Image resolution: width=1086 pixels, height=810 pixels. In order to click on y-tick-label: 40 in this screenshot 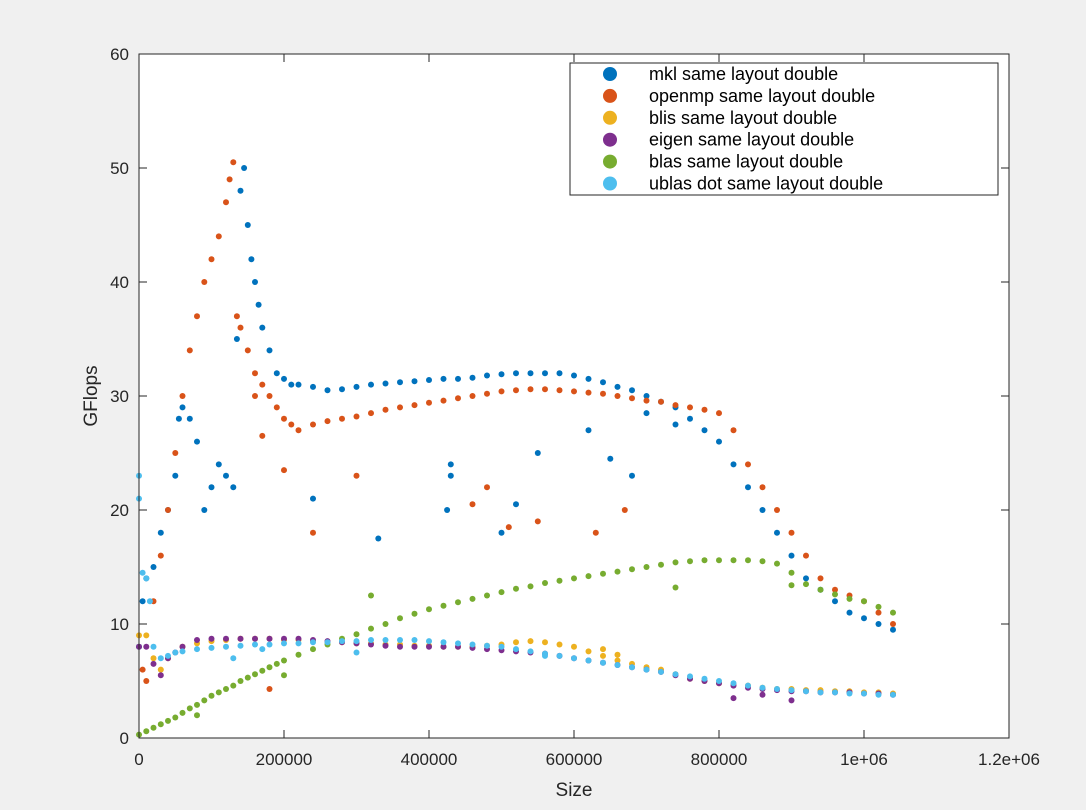, I will do `click(119, 282)`.